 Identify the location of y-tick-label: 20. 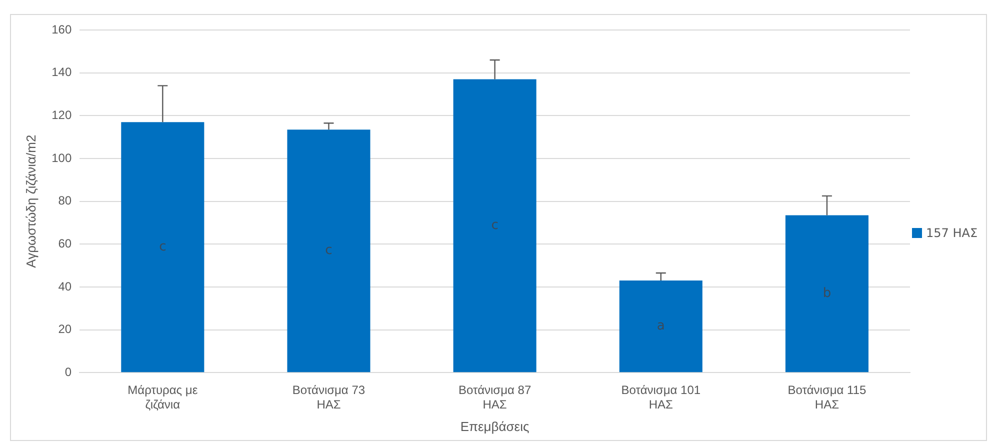
(65, 329).